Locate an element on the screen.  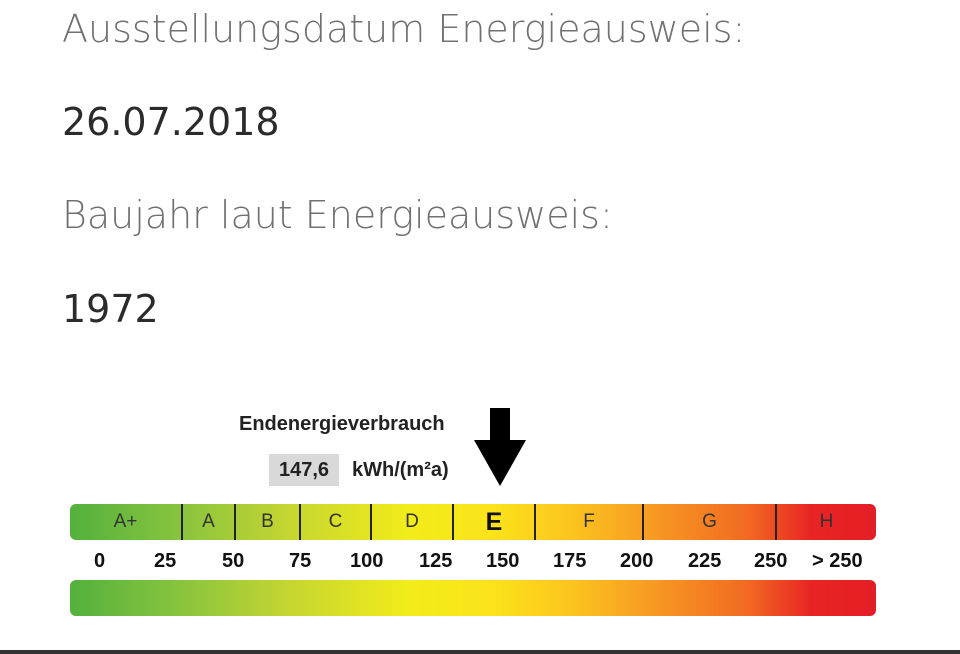
energy-value-box is located at coordinates (304, 470).